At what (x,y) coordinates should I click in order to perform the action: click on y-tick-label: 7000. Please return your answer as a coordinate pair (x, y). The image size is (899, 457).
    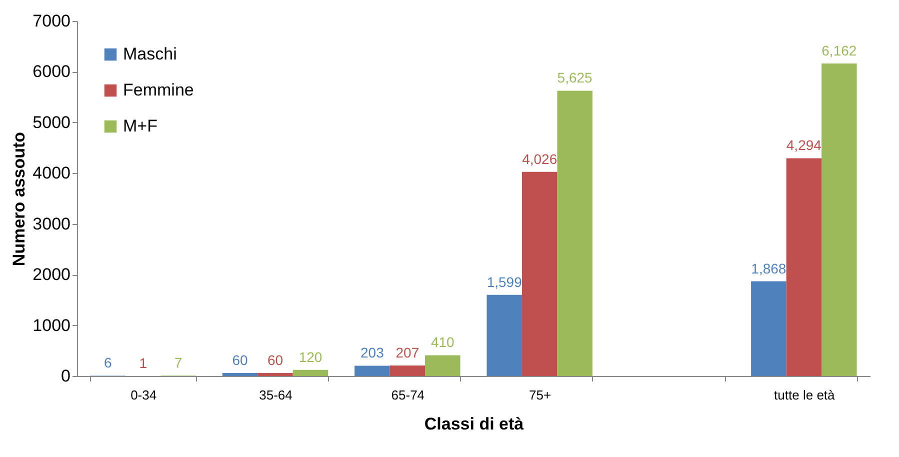
    Looking at the image, I should click on (51, 21).